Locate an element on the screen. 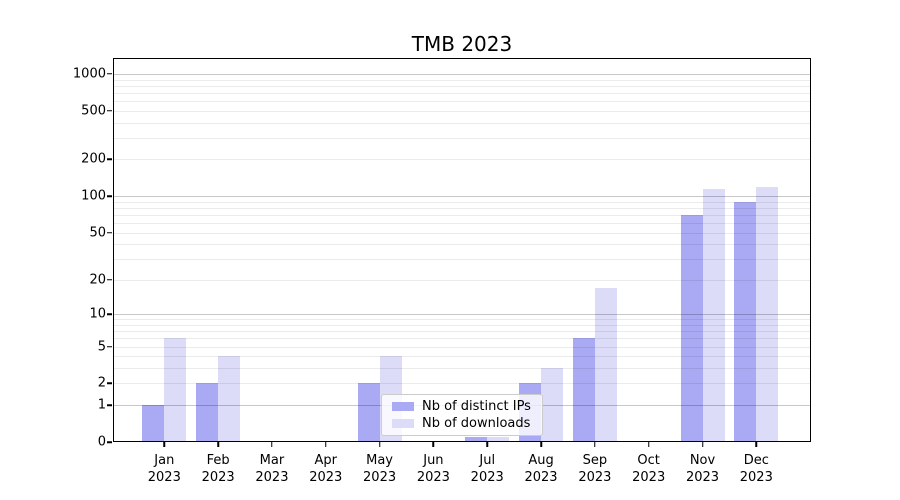 The width and height of the screenshot is (900, 500). legend-swatch-downloads-icon is located at coordinates (403, 423).